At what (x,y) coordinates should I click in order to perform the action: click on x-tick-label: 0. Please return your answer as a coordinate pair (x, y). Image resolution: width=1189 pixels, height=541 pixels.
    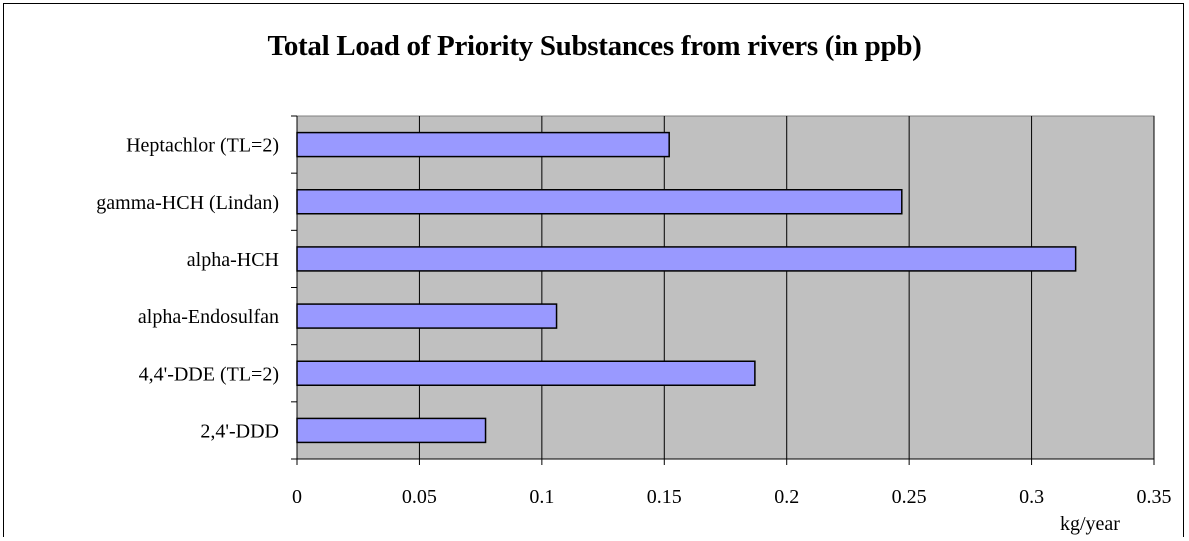
    Looking at the image, I should click on (297, 497).